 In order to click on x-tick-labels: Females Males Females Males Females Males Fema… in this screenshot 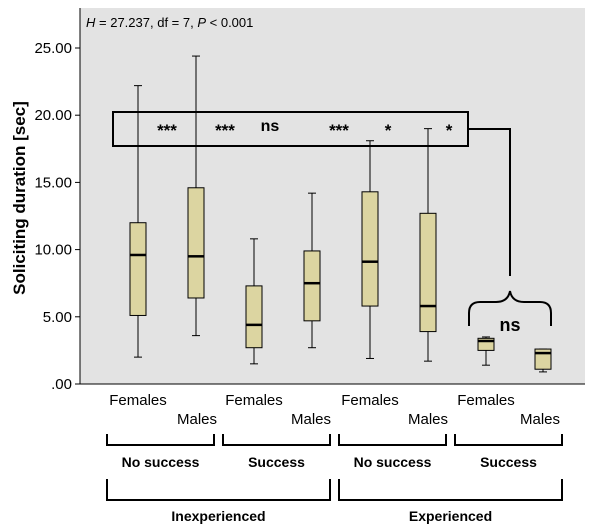, I will do `click(334, 410)`.